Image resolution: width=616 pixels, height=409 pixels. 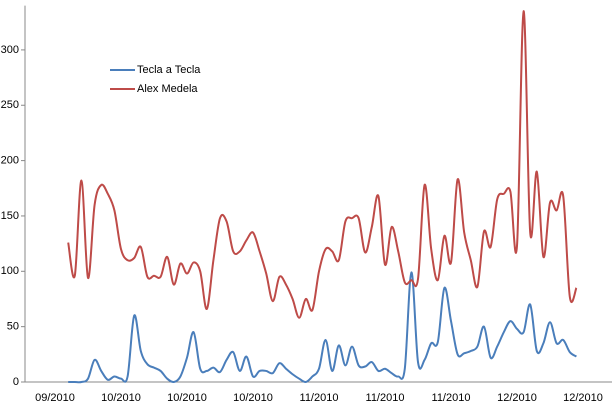 I want to click on y-tick-label: 0, so click(x=16, y=382).